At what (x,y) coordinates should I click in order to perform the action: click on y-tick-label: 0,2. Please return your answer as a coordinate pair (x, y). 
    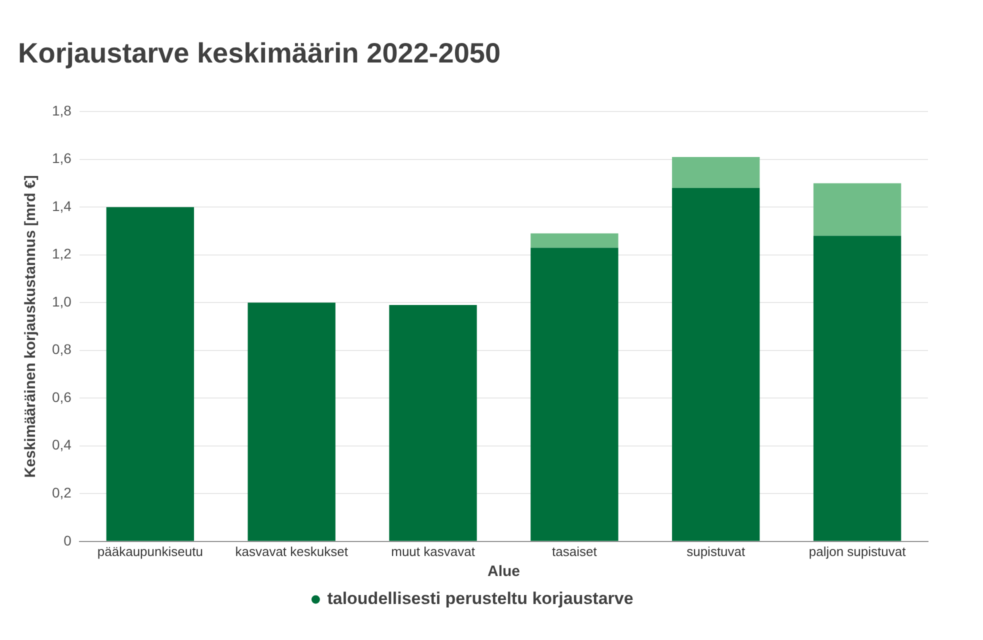
    Looking at the image, I should click on (62, 492).